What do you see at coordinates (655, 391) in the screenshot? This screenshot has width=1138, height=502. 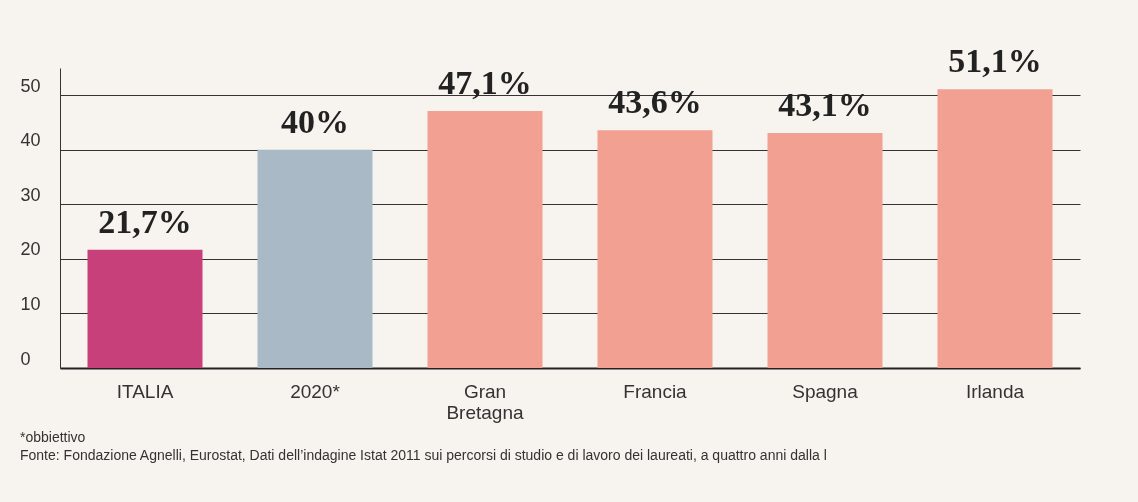 I see `x-tick-label: Francia` at bounding box center [655, 391].